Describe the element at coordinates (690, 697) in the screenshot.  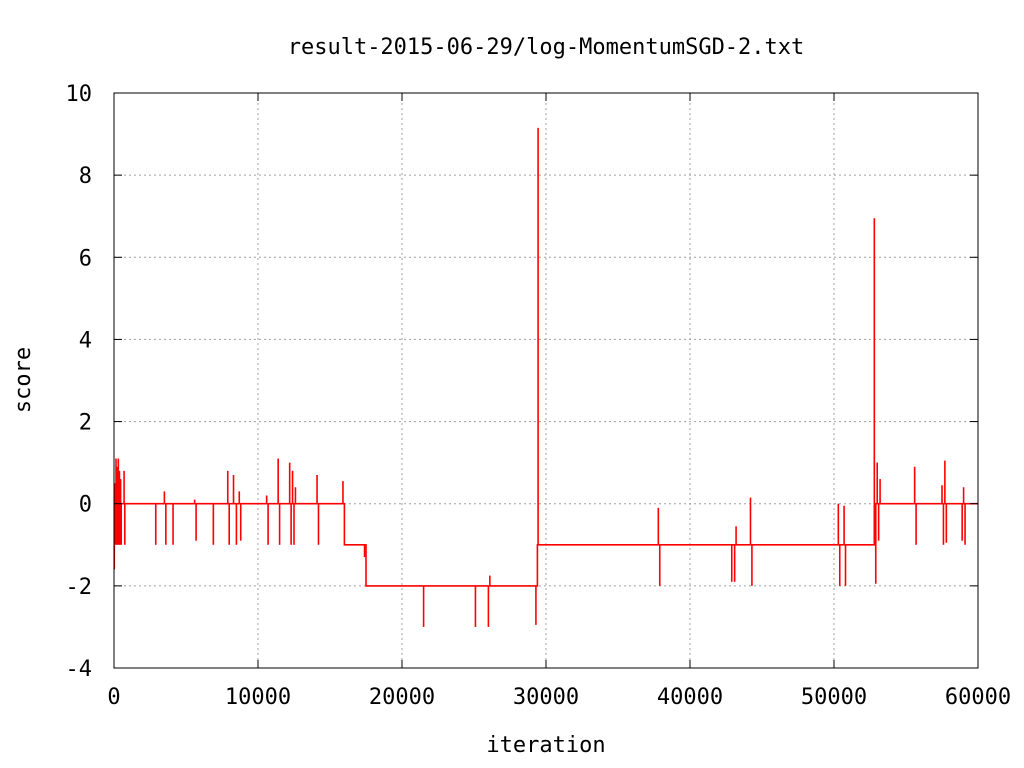
I see `x-tick-label: 40000` at that location.